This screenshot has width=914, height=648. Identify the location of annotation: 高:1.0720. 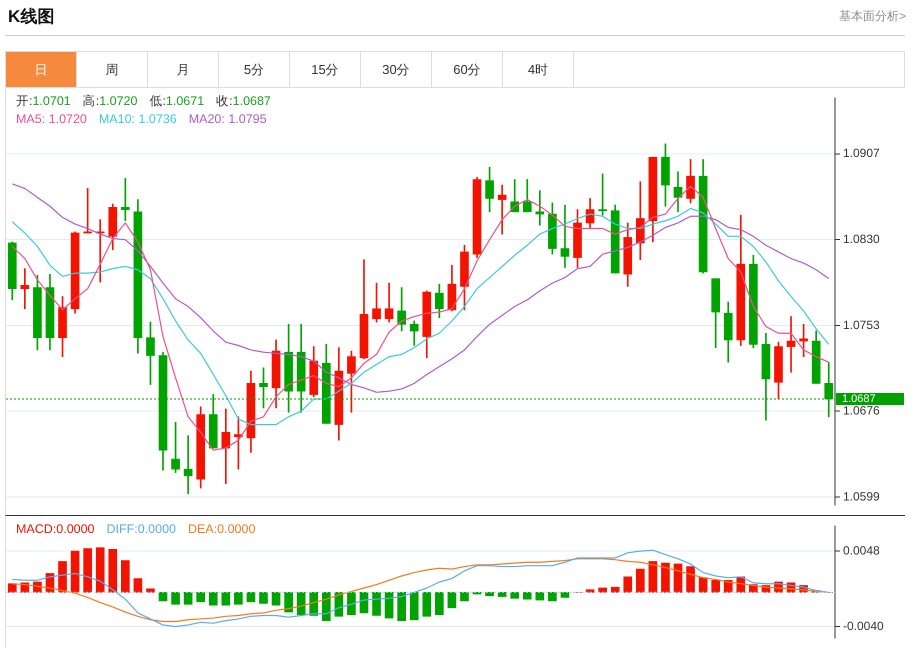
(110, 101).